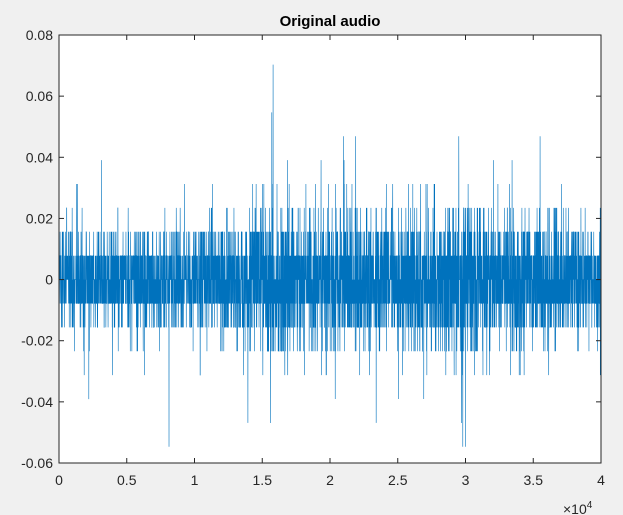  What do you see at coordinates (39, 218) in the screenshot?
I see `y-tick-label: 0.02` at bounding box center [39, 218].